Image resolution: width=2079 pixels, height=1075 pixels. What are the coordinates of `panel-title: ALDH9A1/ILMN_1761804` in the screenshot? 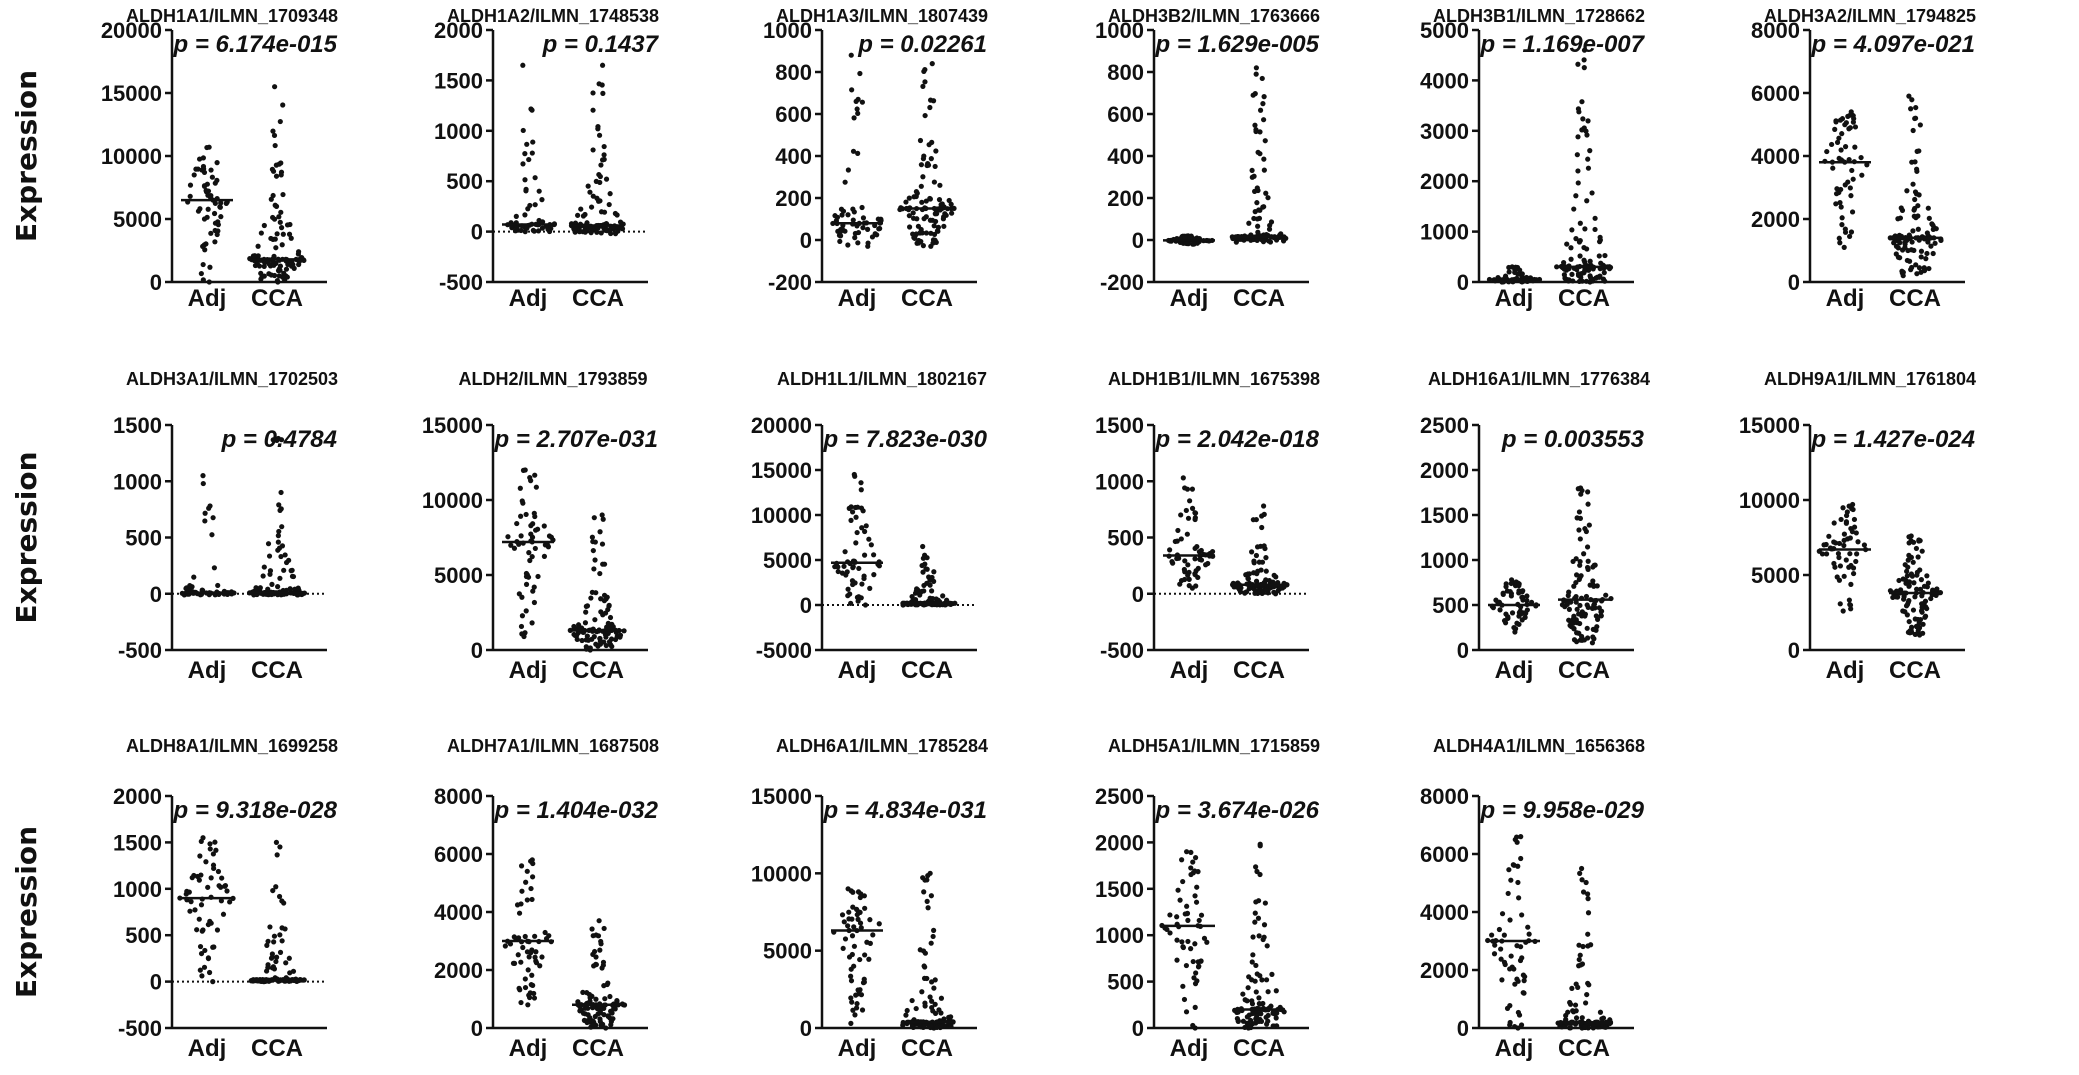 It's located at (1870, 379).